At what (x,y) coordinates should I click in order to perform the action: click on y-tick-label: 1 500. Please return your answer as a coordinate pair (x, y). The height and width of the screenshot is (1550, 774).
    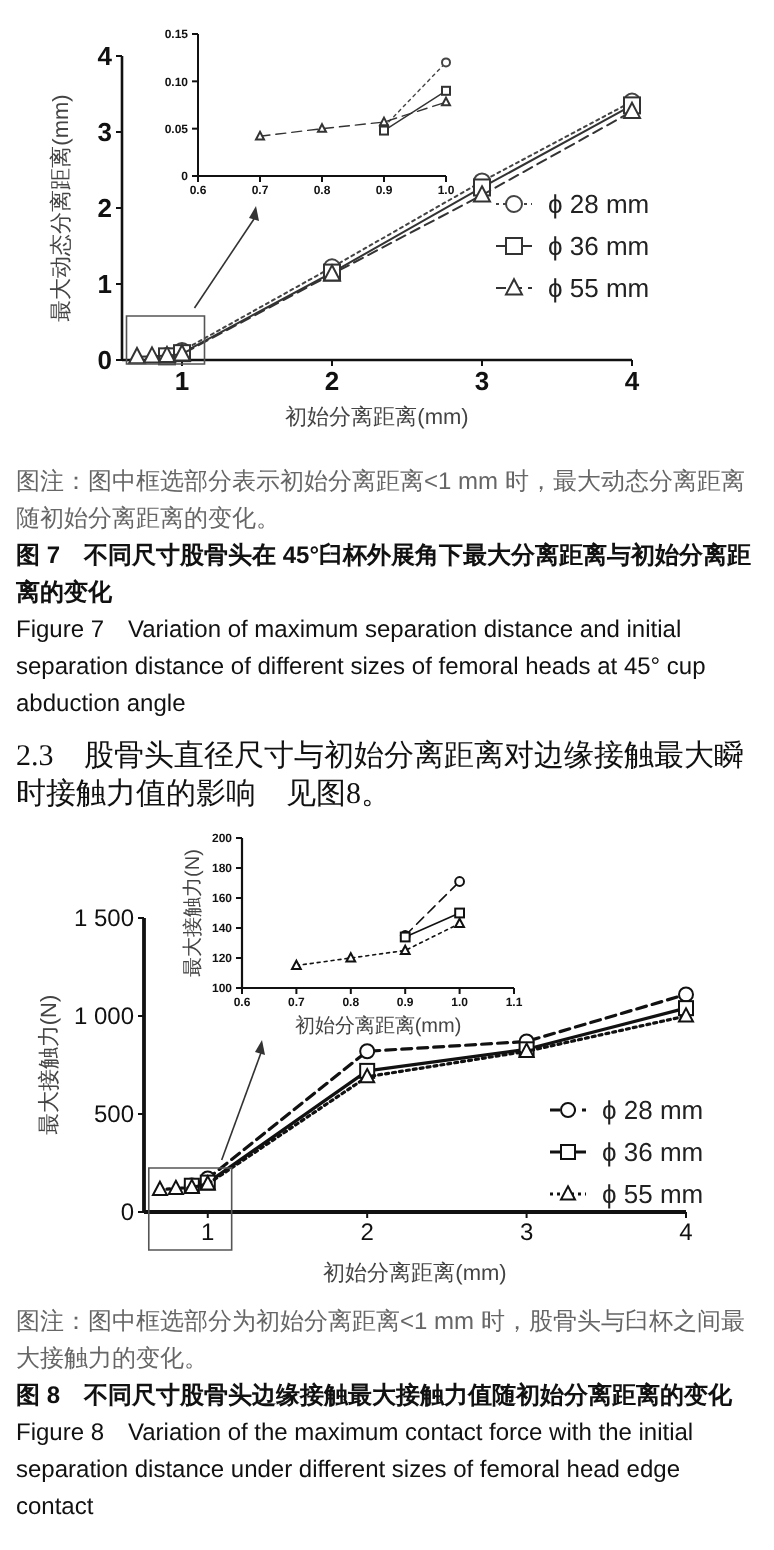
    Looking at the image, I should click on (104, 918).